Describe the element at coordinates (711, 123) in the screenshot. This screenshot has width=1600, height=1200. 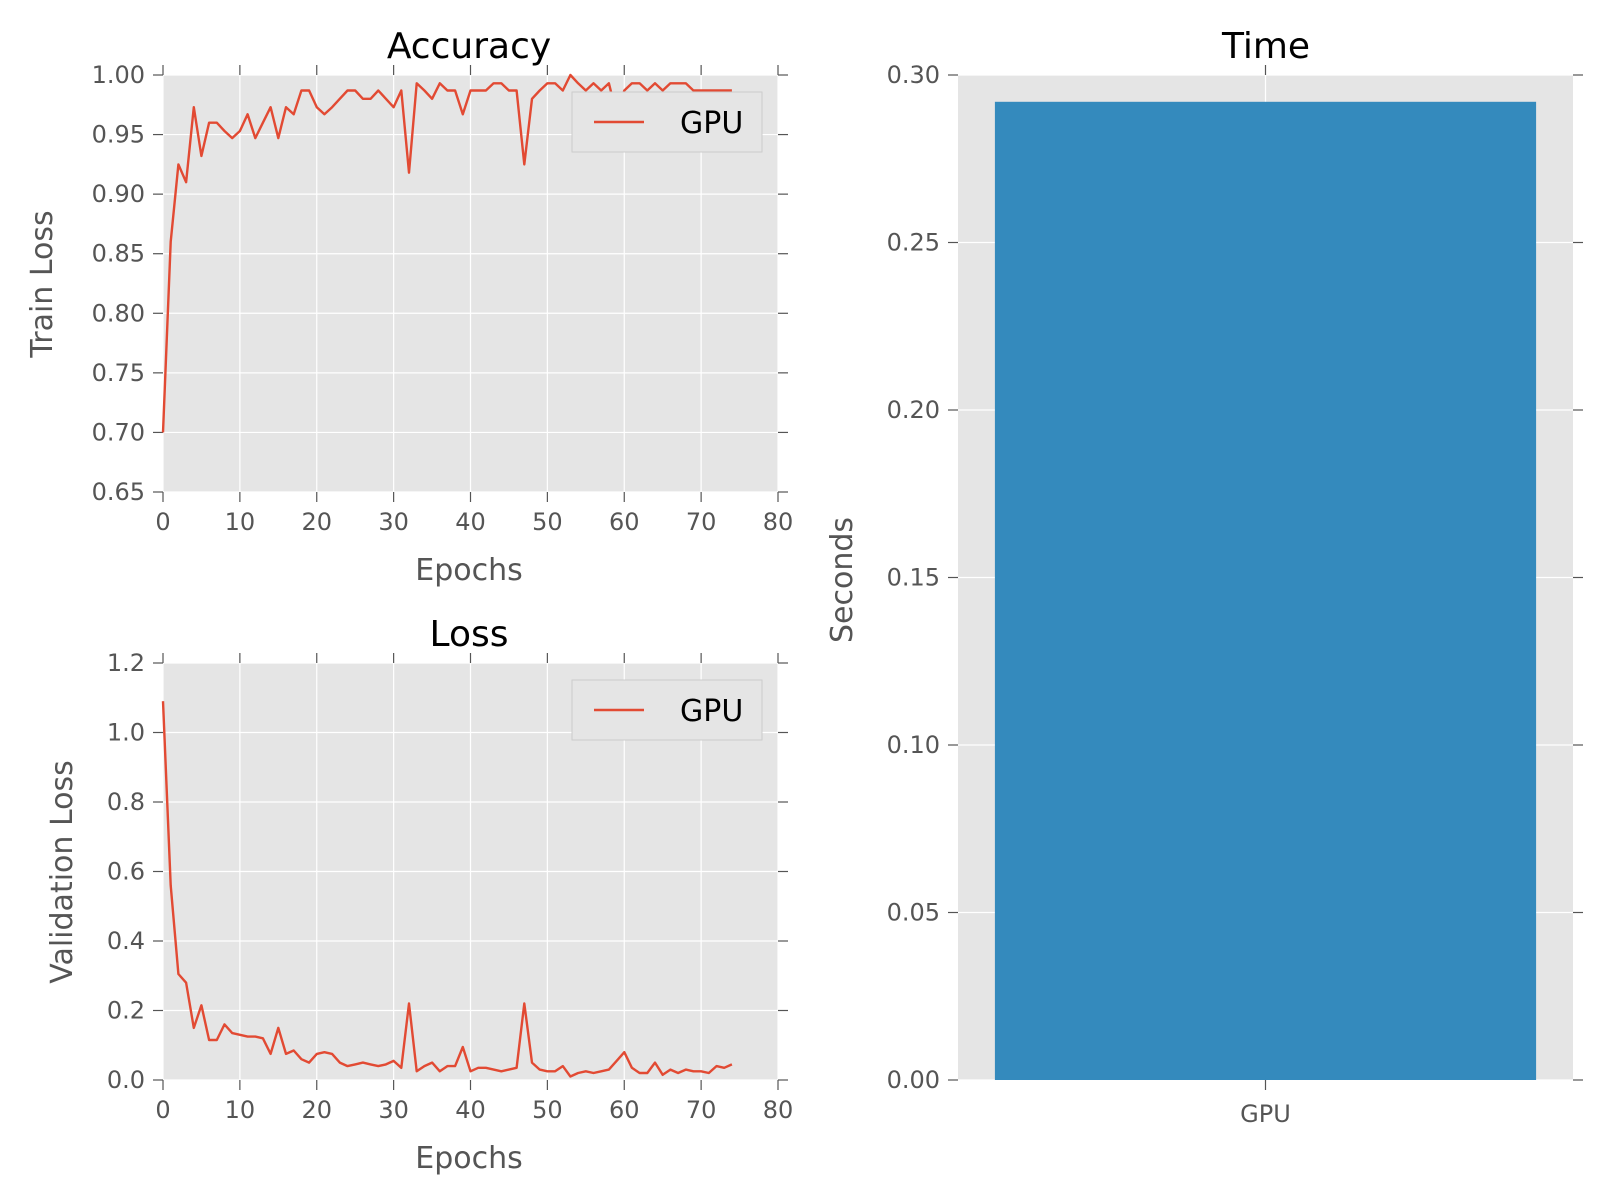
I see `accuracy-legend-label: GPU` at that location.